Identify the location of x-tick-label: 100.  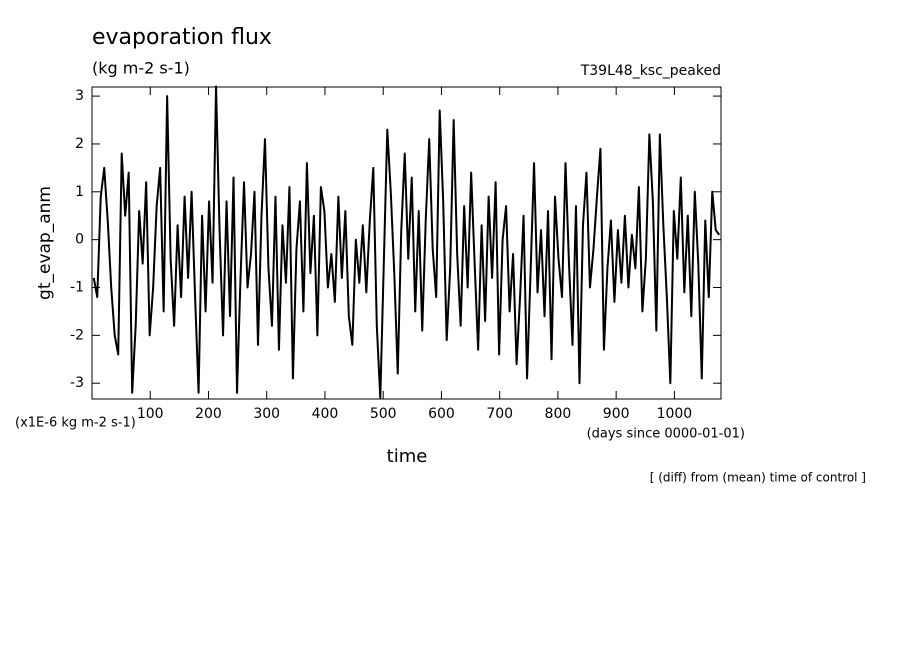
(150, 414).